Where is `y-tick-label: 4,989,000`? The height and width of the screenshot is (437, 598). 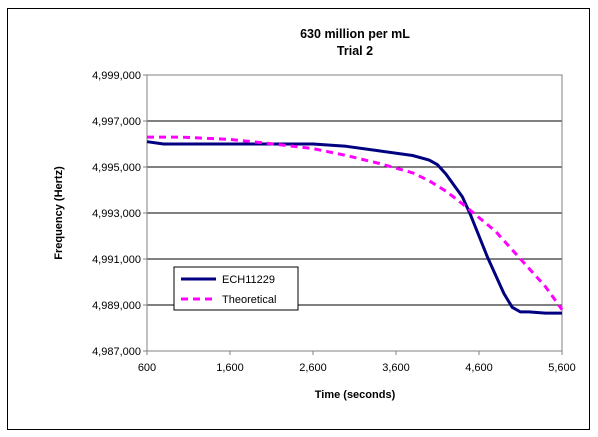 y-tick-label: 4,989,000 is located at coordinates (116, 306).